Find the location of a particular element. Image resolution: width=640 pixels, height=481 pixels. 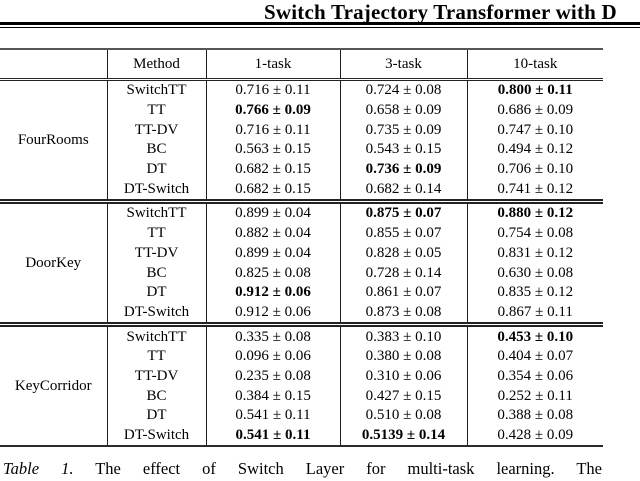

table-head: Method 1-task 3-task 10-task is located at coordinates (301, 65).